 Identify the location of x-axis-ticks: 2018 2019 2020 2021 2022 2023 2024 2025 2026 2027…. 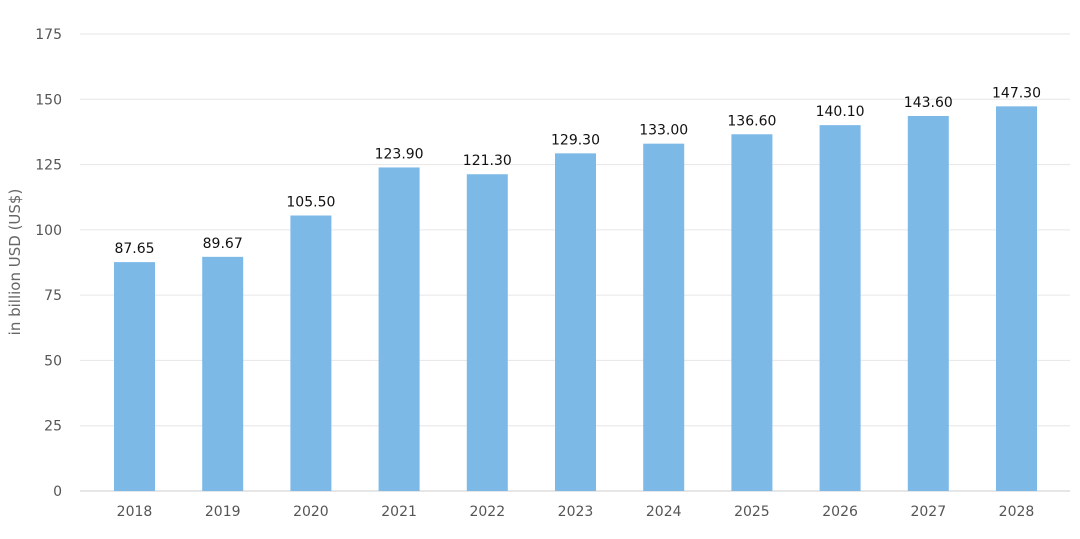
(576, 512).